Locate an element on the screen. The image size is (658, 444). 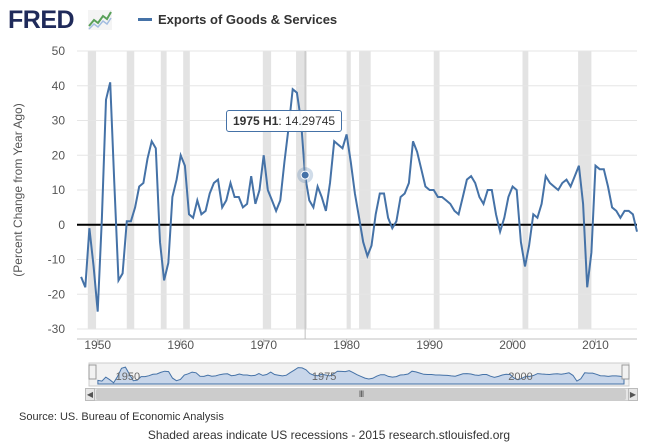
scroll-thumb: III is located at coordinates (361, 394).